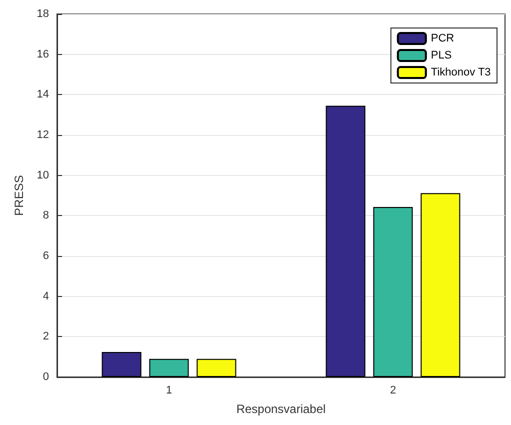  Describe the element at coordinates (441, 56) in the screenshot. I see `legend-label: PLS` at that location.